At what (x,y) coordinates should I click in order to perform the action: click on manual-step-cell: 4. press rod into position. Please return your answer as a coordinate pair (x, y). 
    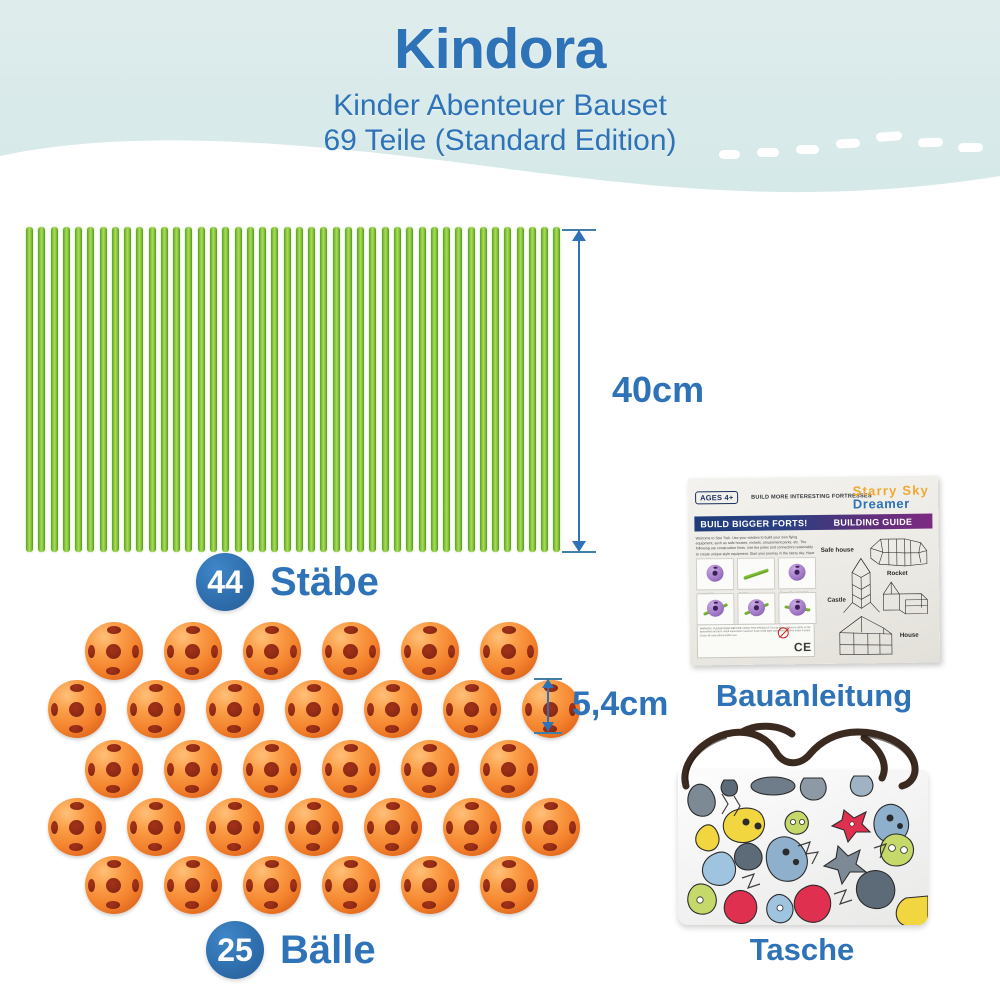
    Looking at the image, I should click on (715, 611).